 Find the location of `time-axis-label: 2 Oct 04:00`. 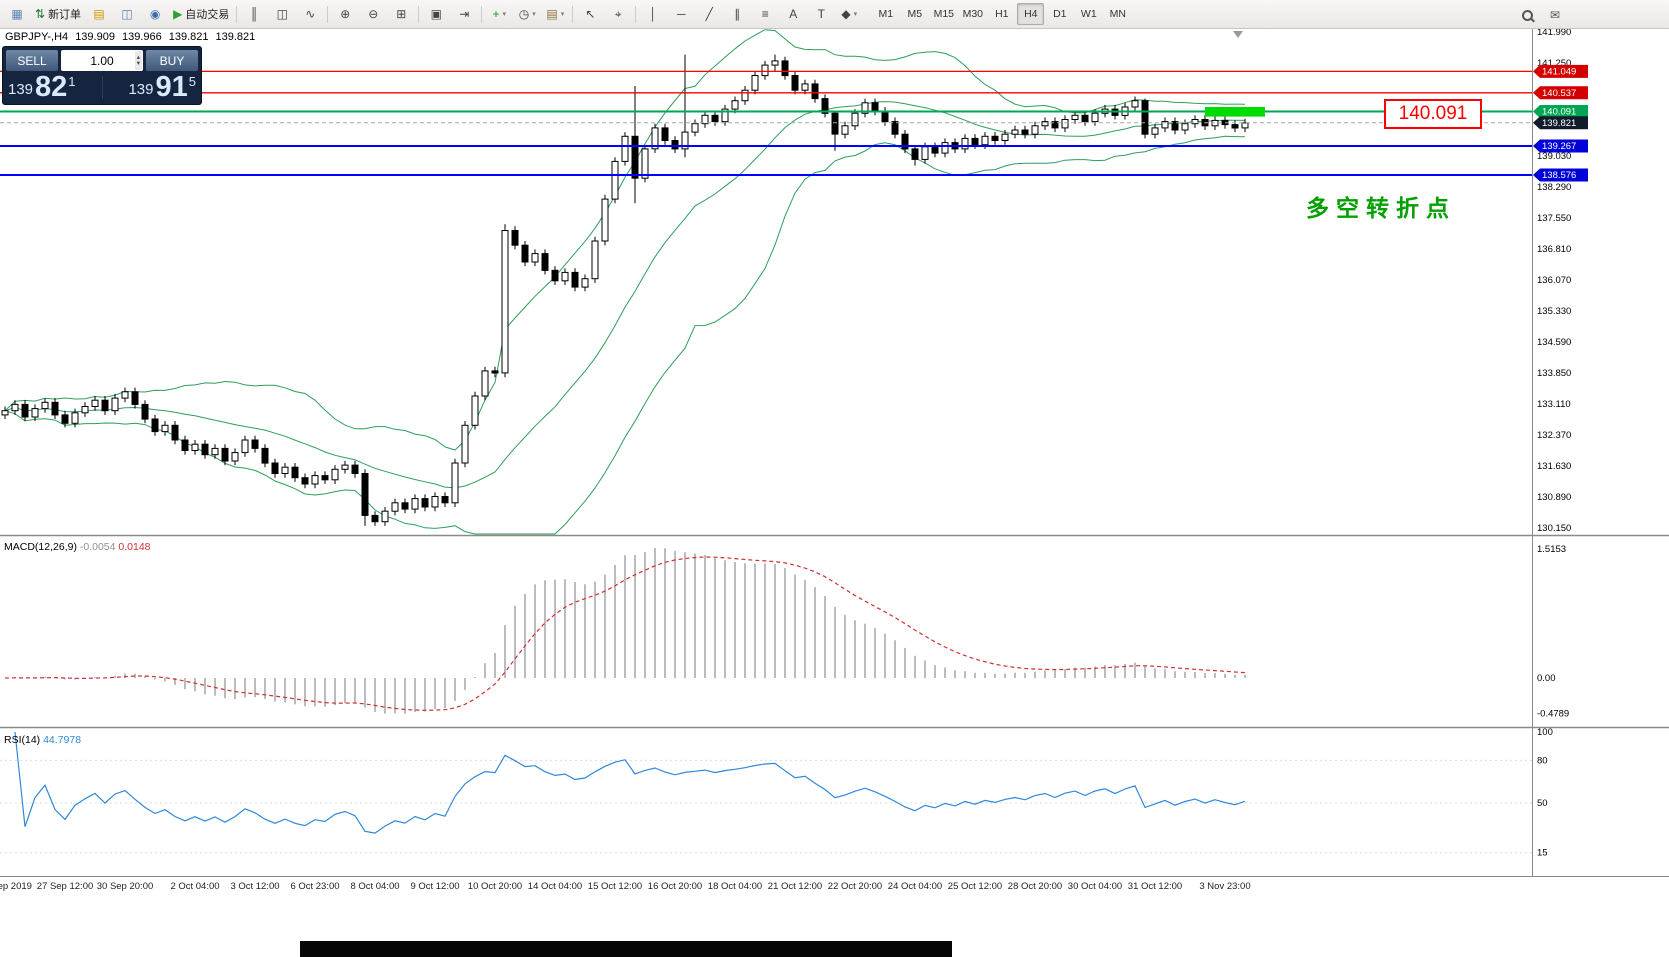

time-axis-label: 2 Oct 04:00 is located at coordinates (194, 886).